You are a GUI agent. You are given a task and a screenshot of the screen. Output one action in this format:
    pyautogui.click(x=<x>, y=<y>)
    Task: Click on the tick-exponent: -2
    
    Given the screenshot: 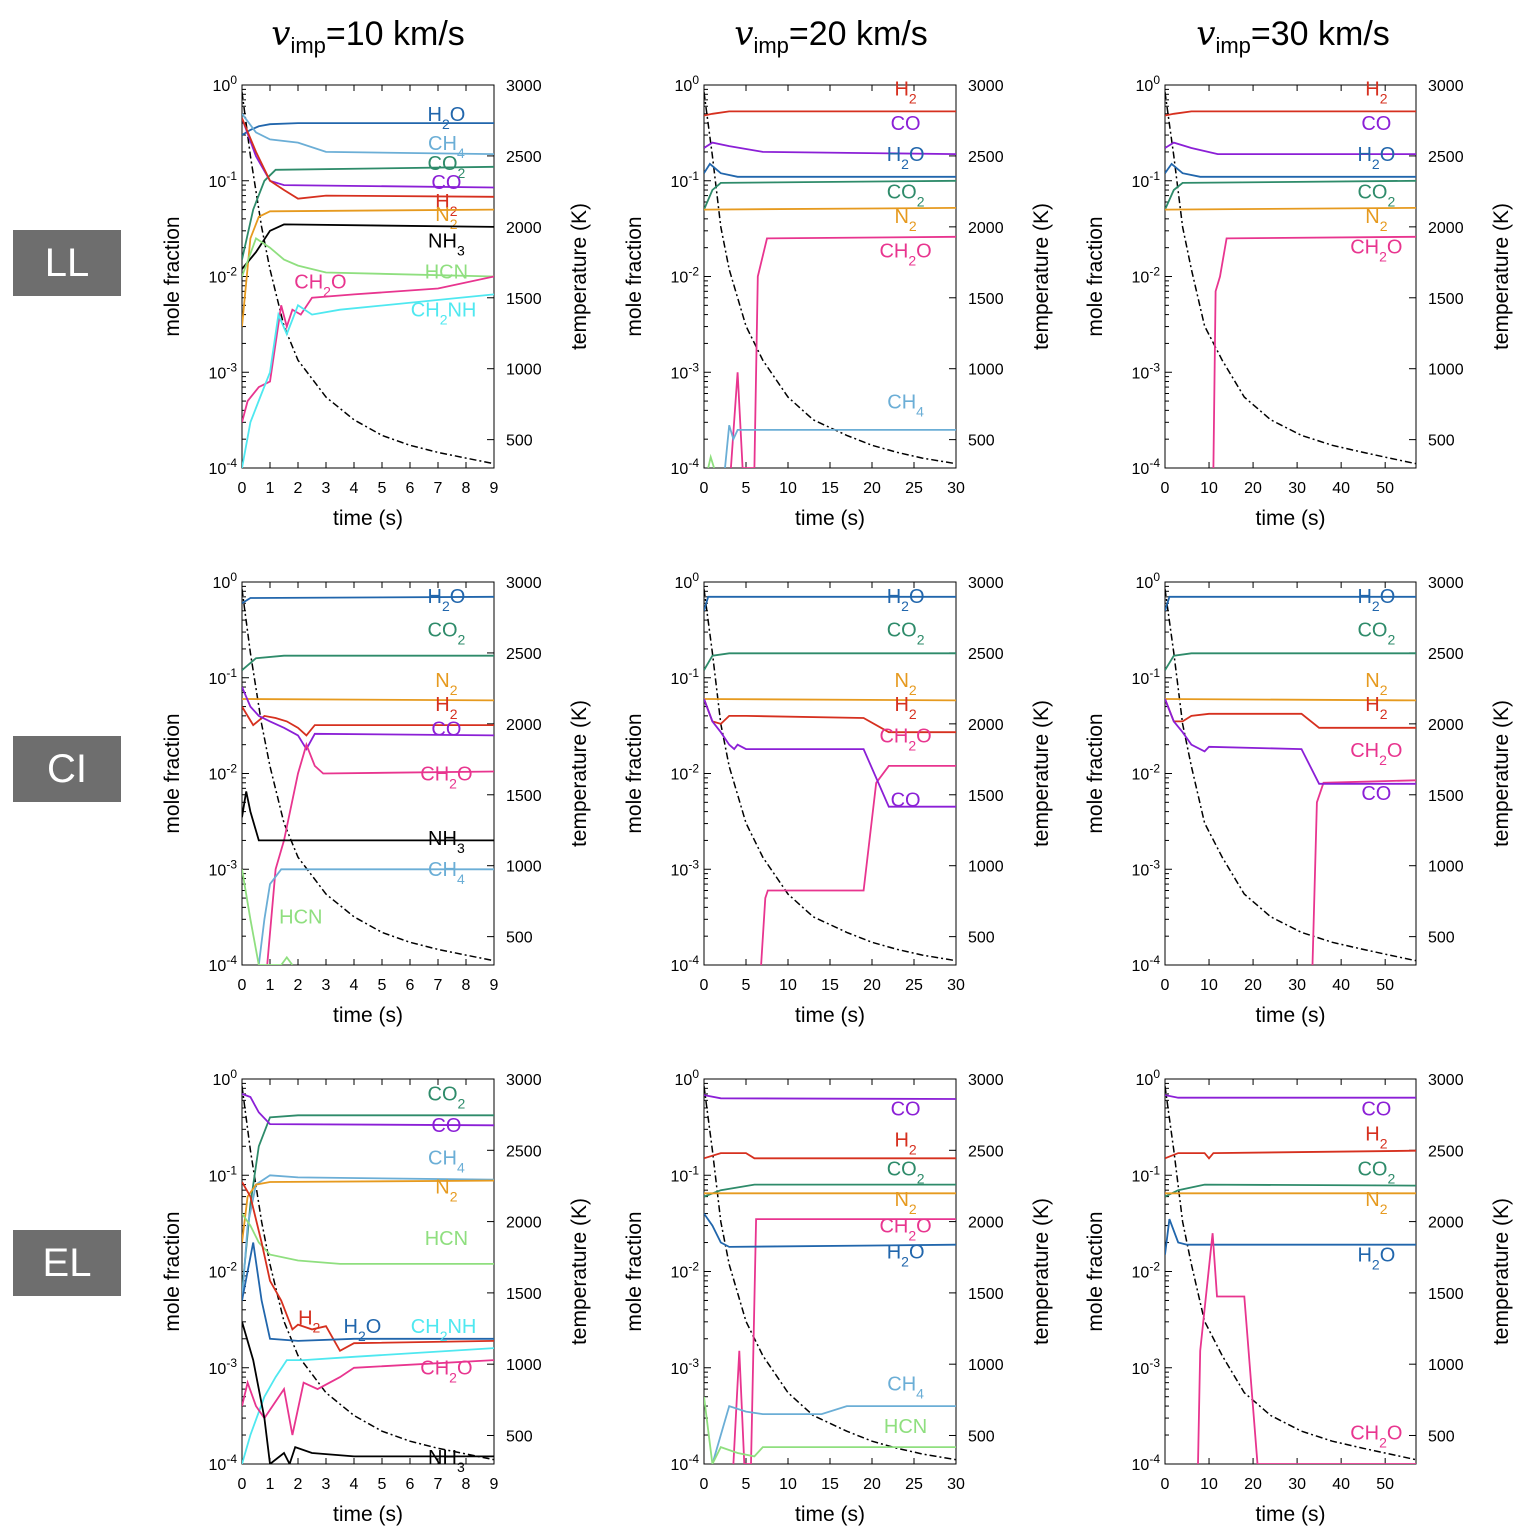 What is the action you would take?
    pyautogui.click(x=1154, y=1267)
    